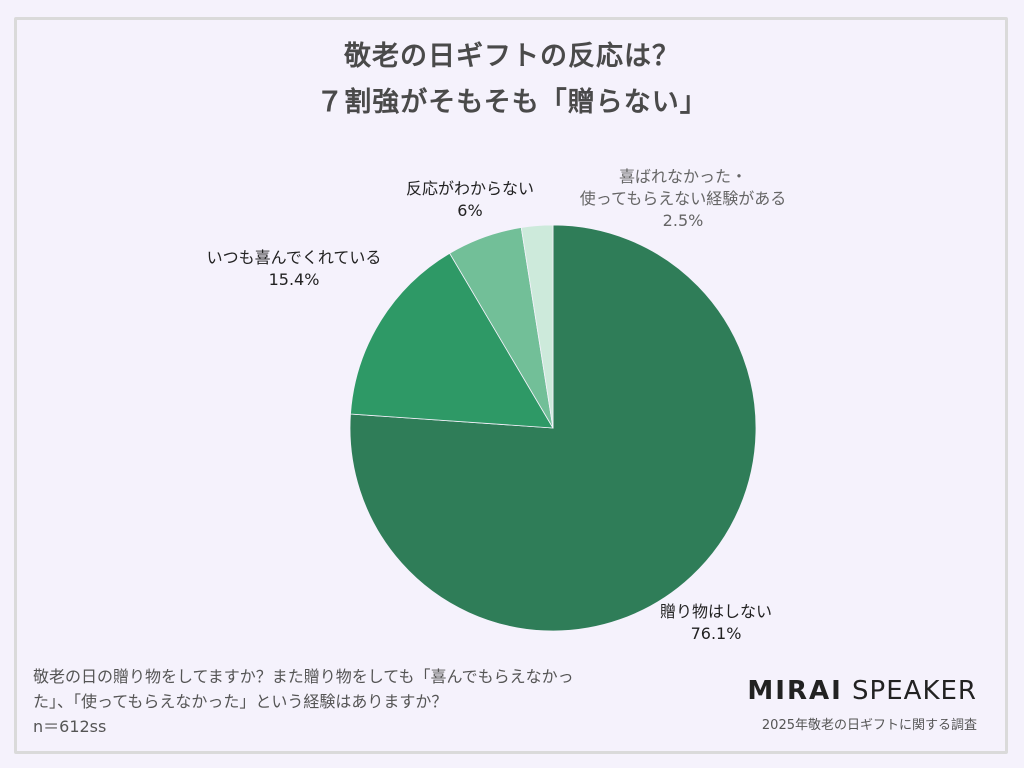 The height and width of the screenshot is (768, 1024). I want to click on label-name: 贈り物はしない, so click(716, 611).